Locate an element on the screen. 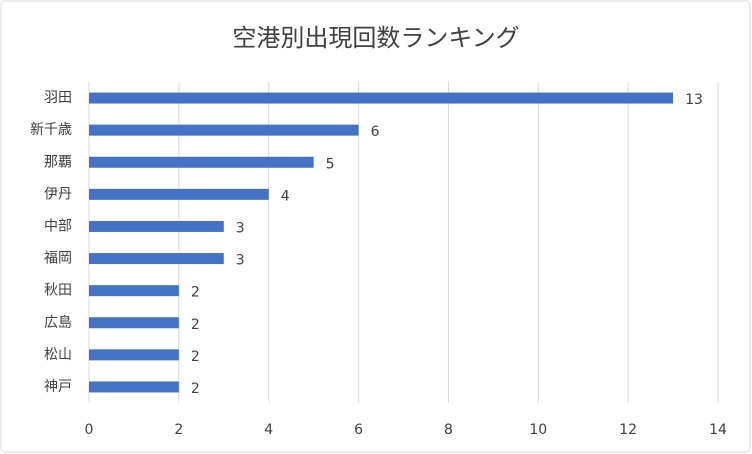  data-label: 6 is located at coordinates (375, 132).